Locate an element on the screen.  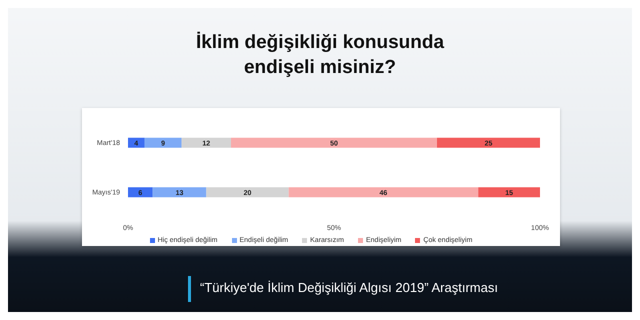
chart-title: İklim değişikliği konusunda endişeli misiniz? is located at coordinates (320, 55).